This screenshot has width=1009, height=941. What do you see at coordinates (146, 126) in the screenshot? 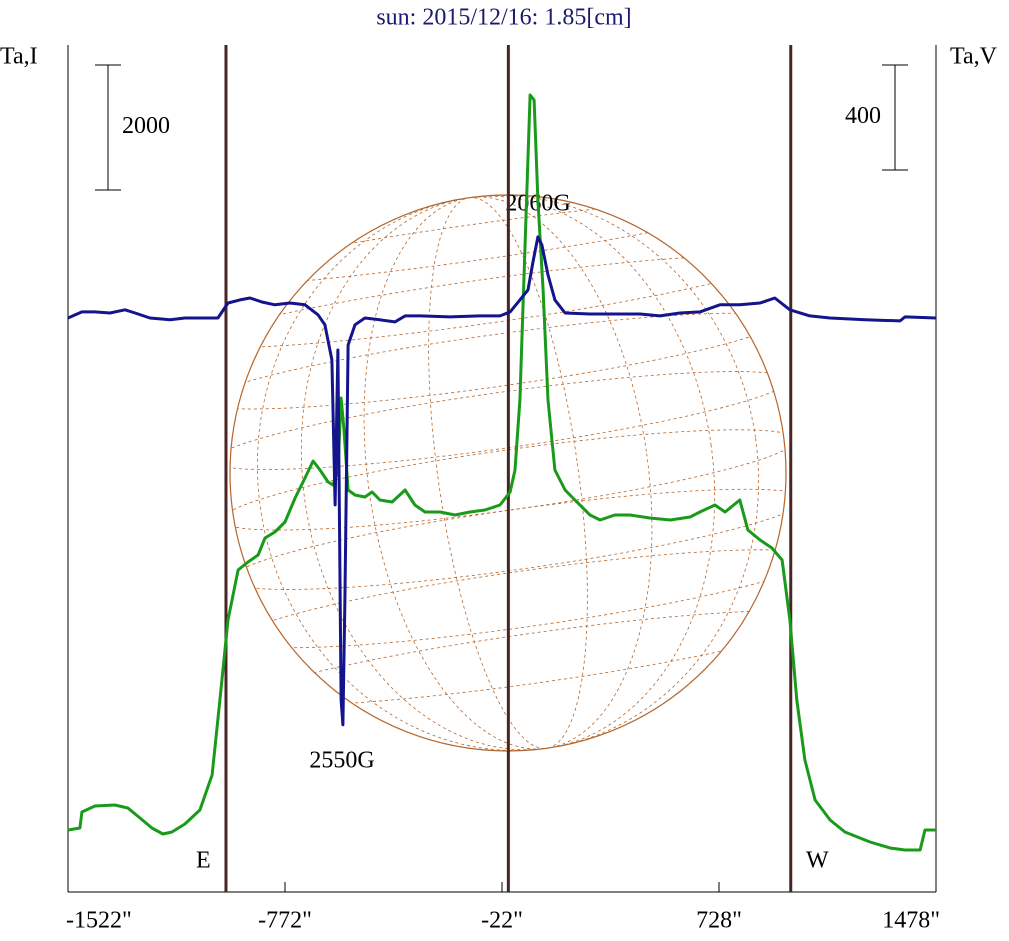
I see `scale-bar-label: 2000` at bounding box center [146, 126].